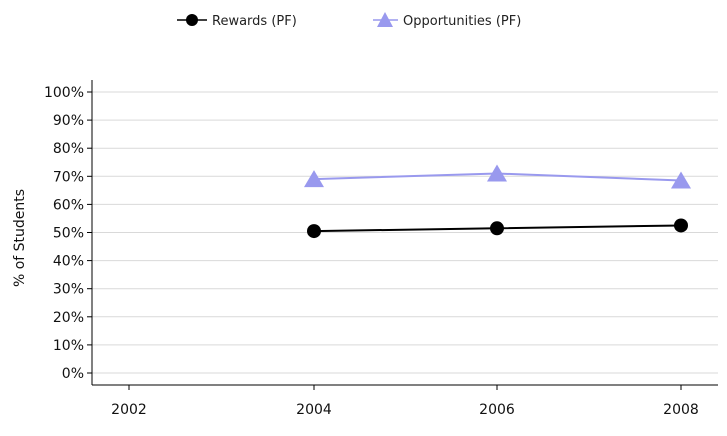 Image resolution: width=727 pixels, height=436 pixels. I want to click on y-tick-label: 80%, so click(68, 149).